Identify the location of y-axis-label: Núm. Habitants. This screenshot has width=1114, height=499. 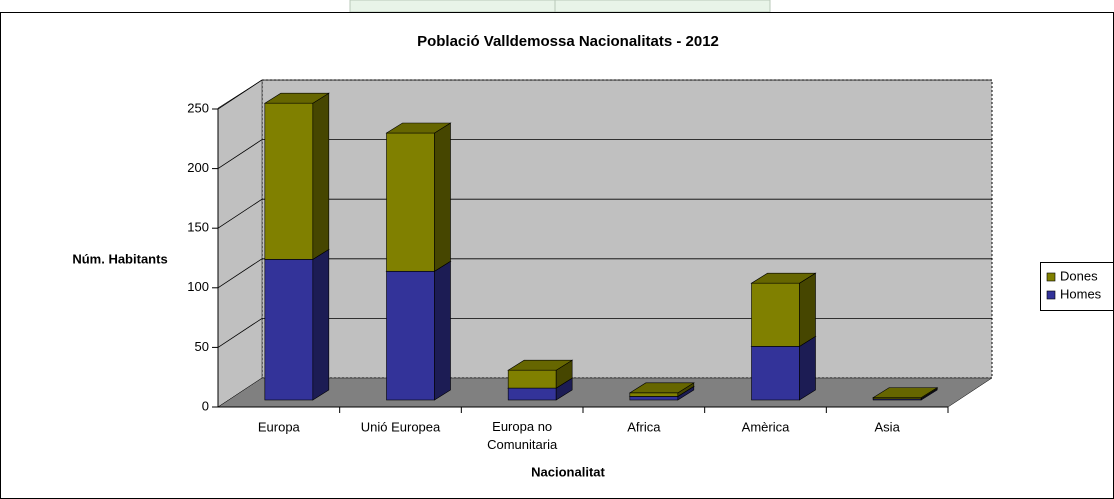
(119, 258).